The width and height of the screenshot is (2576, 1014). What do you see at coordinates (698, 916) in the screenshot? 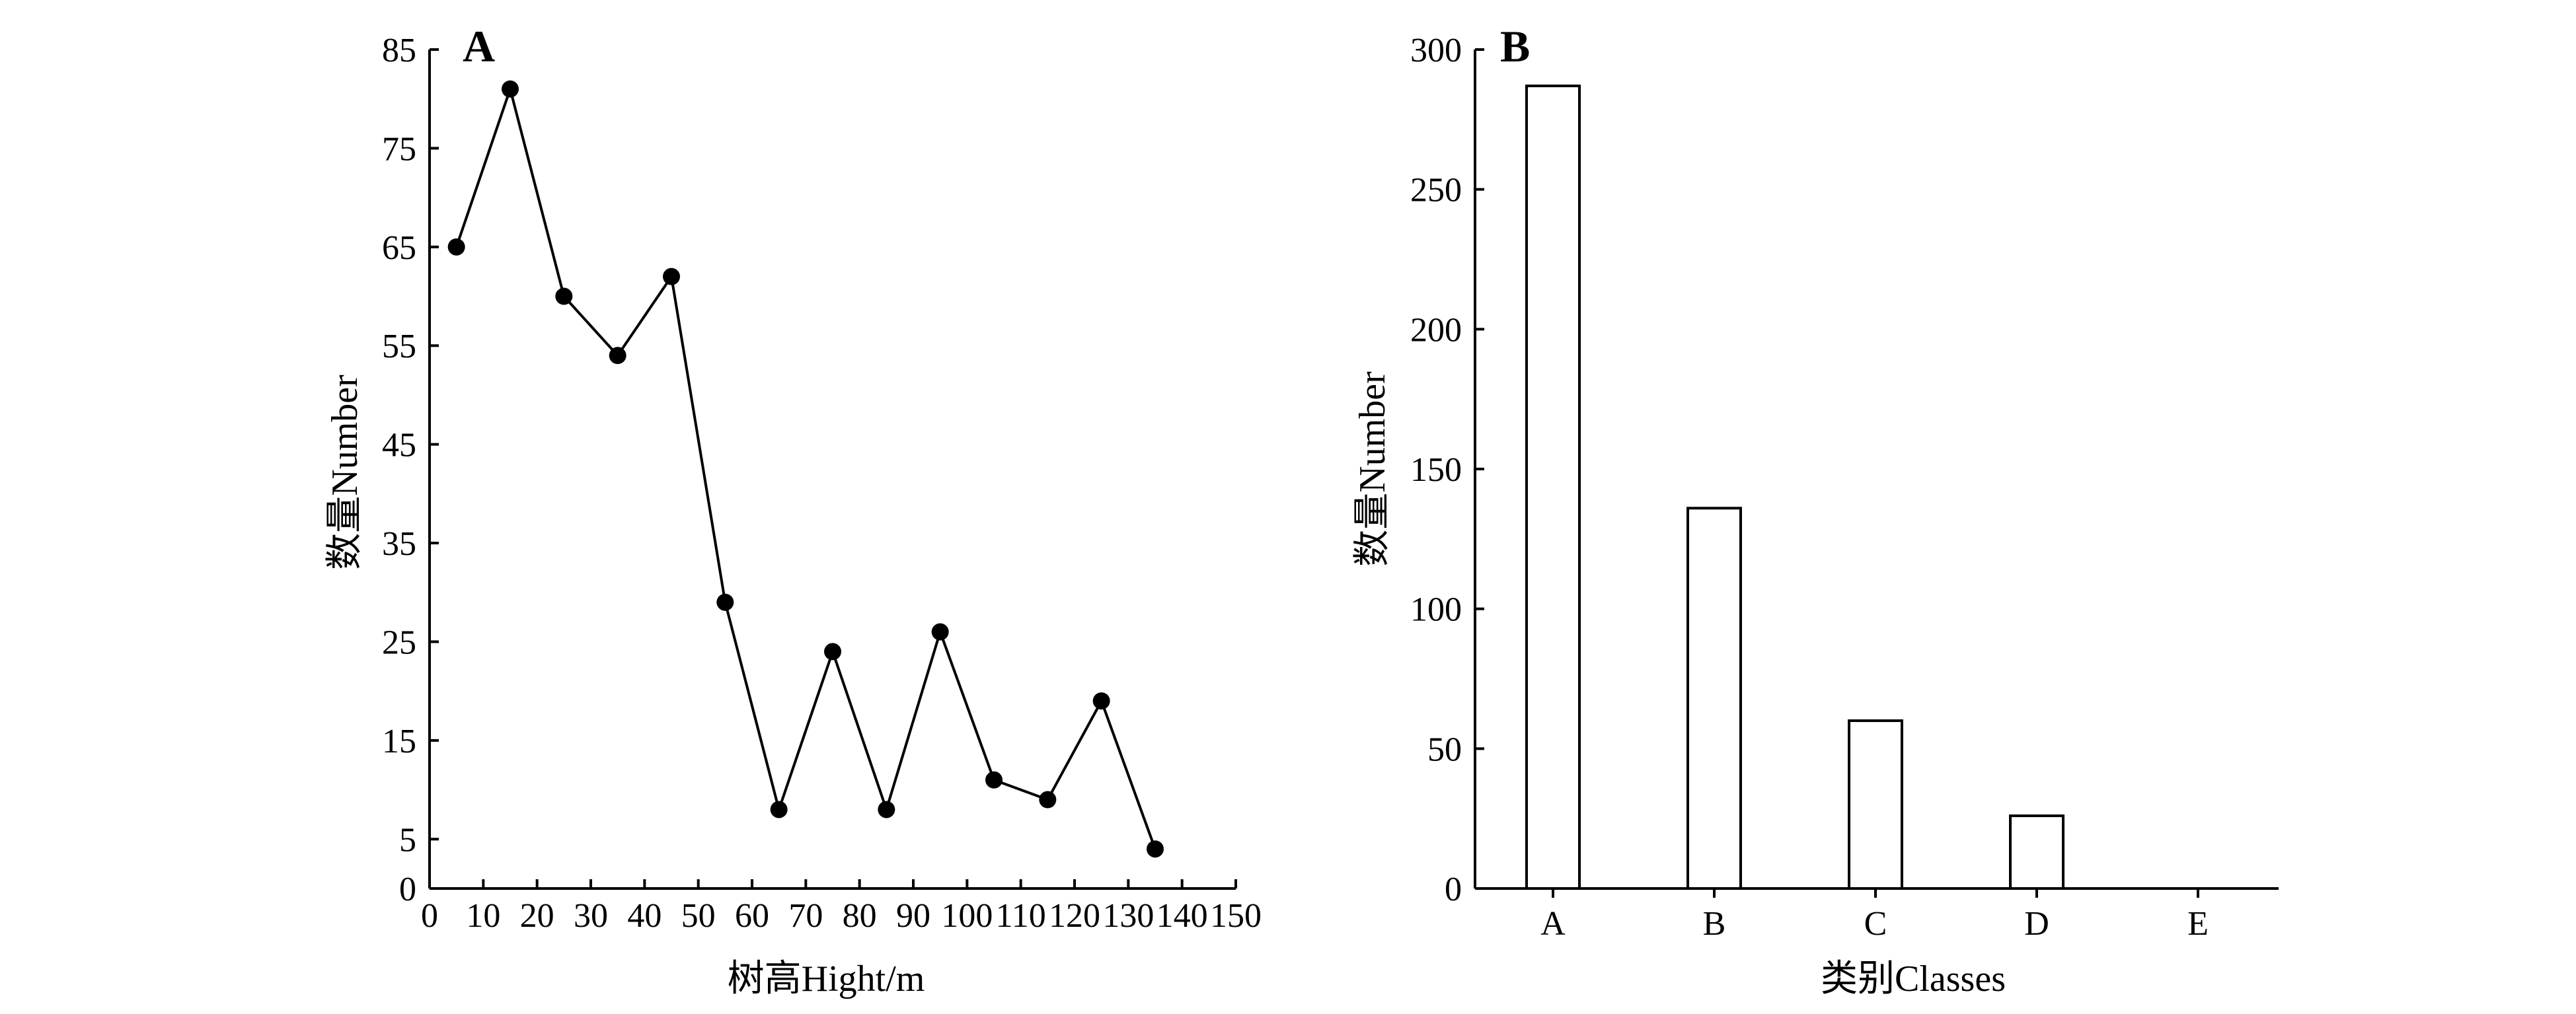
I see `panel-a-x-tick-label: 50` at bounding box center [698, 916].